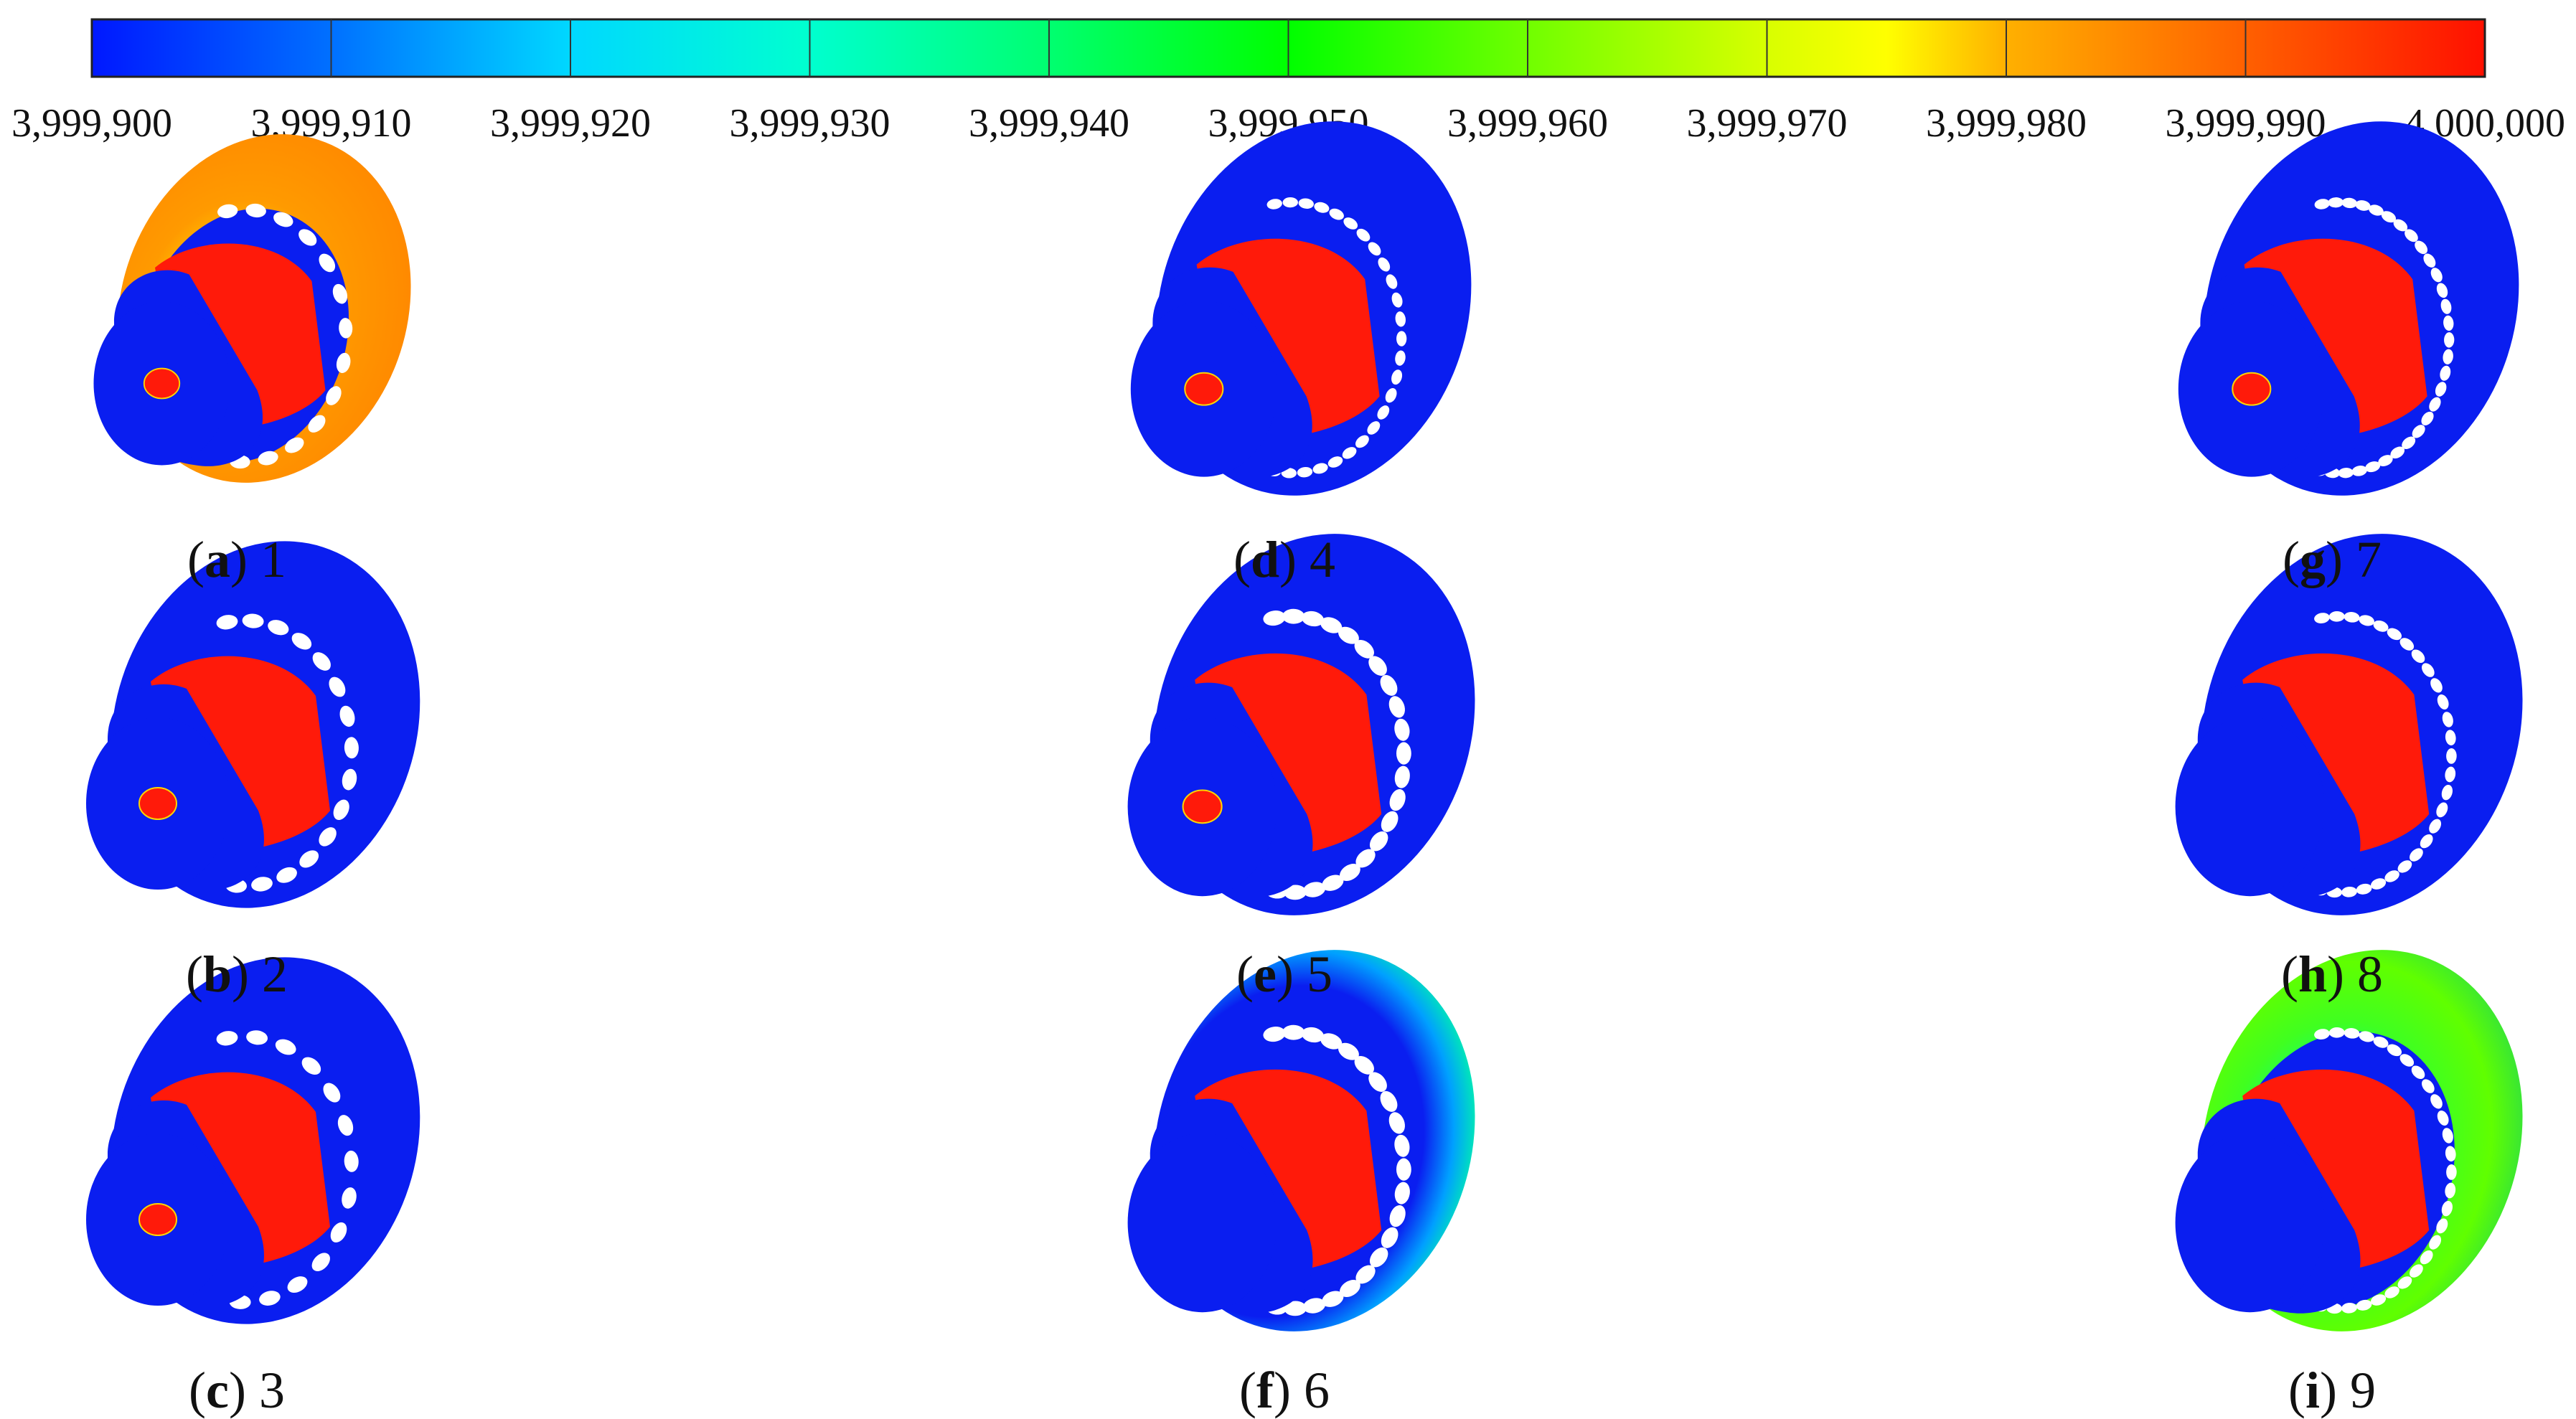 This screenshot has width=2576, height=1419. Describe the element at coordinates (1288, 48) in the screenshot. I see `colorbar-dividers` at that location.